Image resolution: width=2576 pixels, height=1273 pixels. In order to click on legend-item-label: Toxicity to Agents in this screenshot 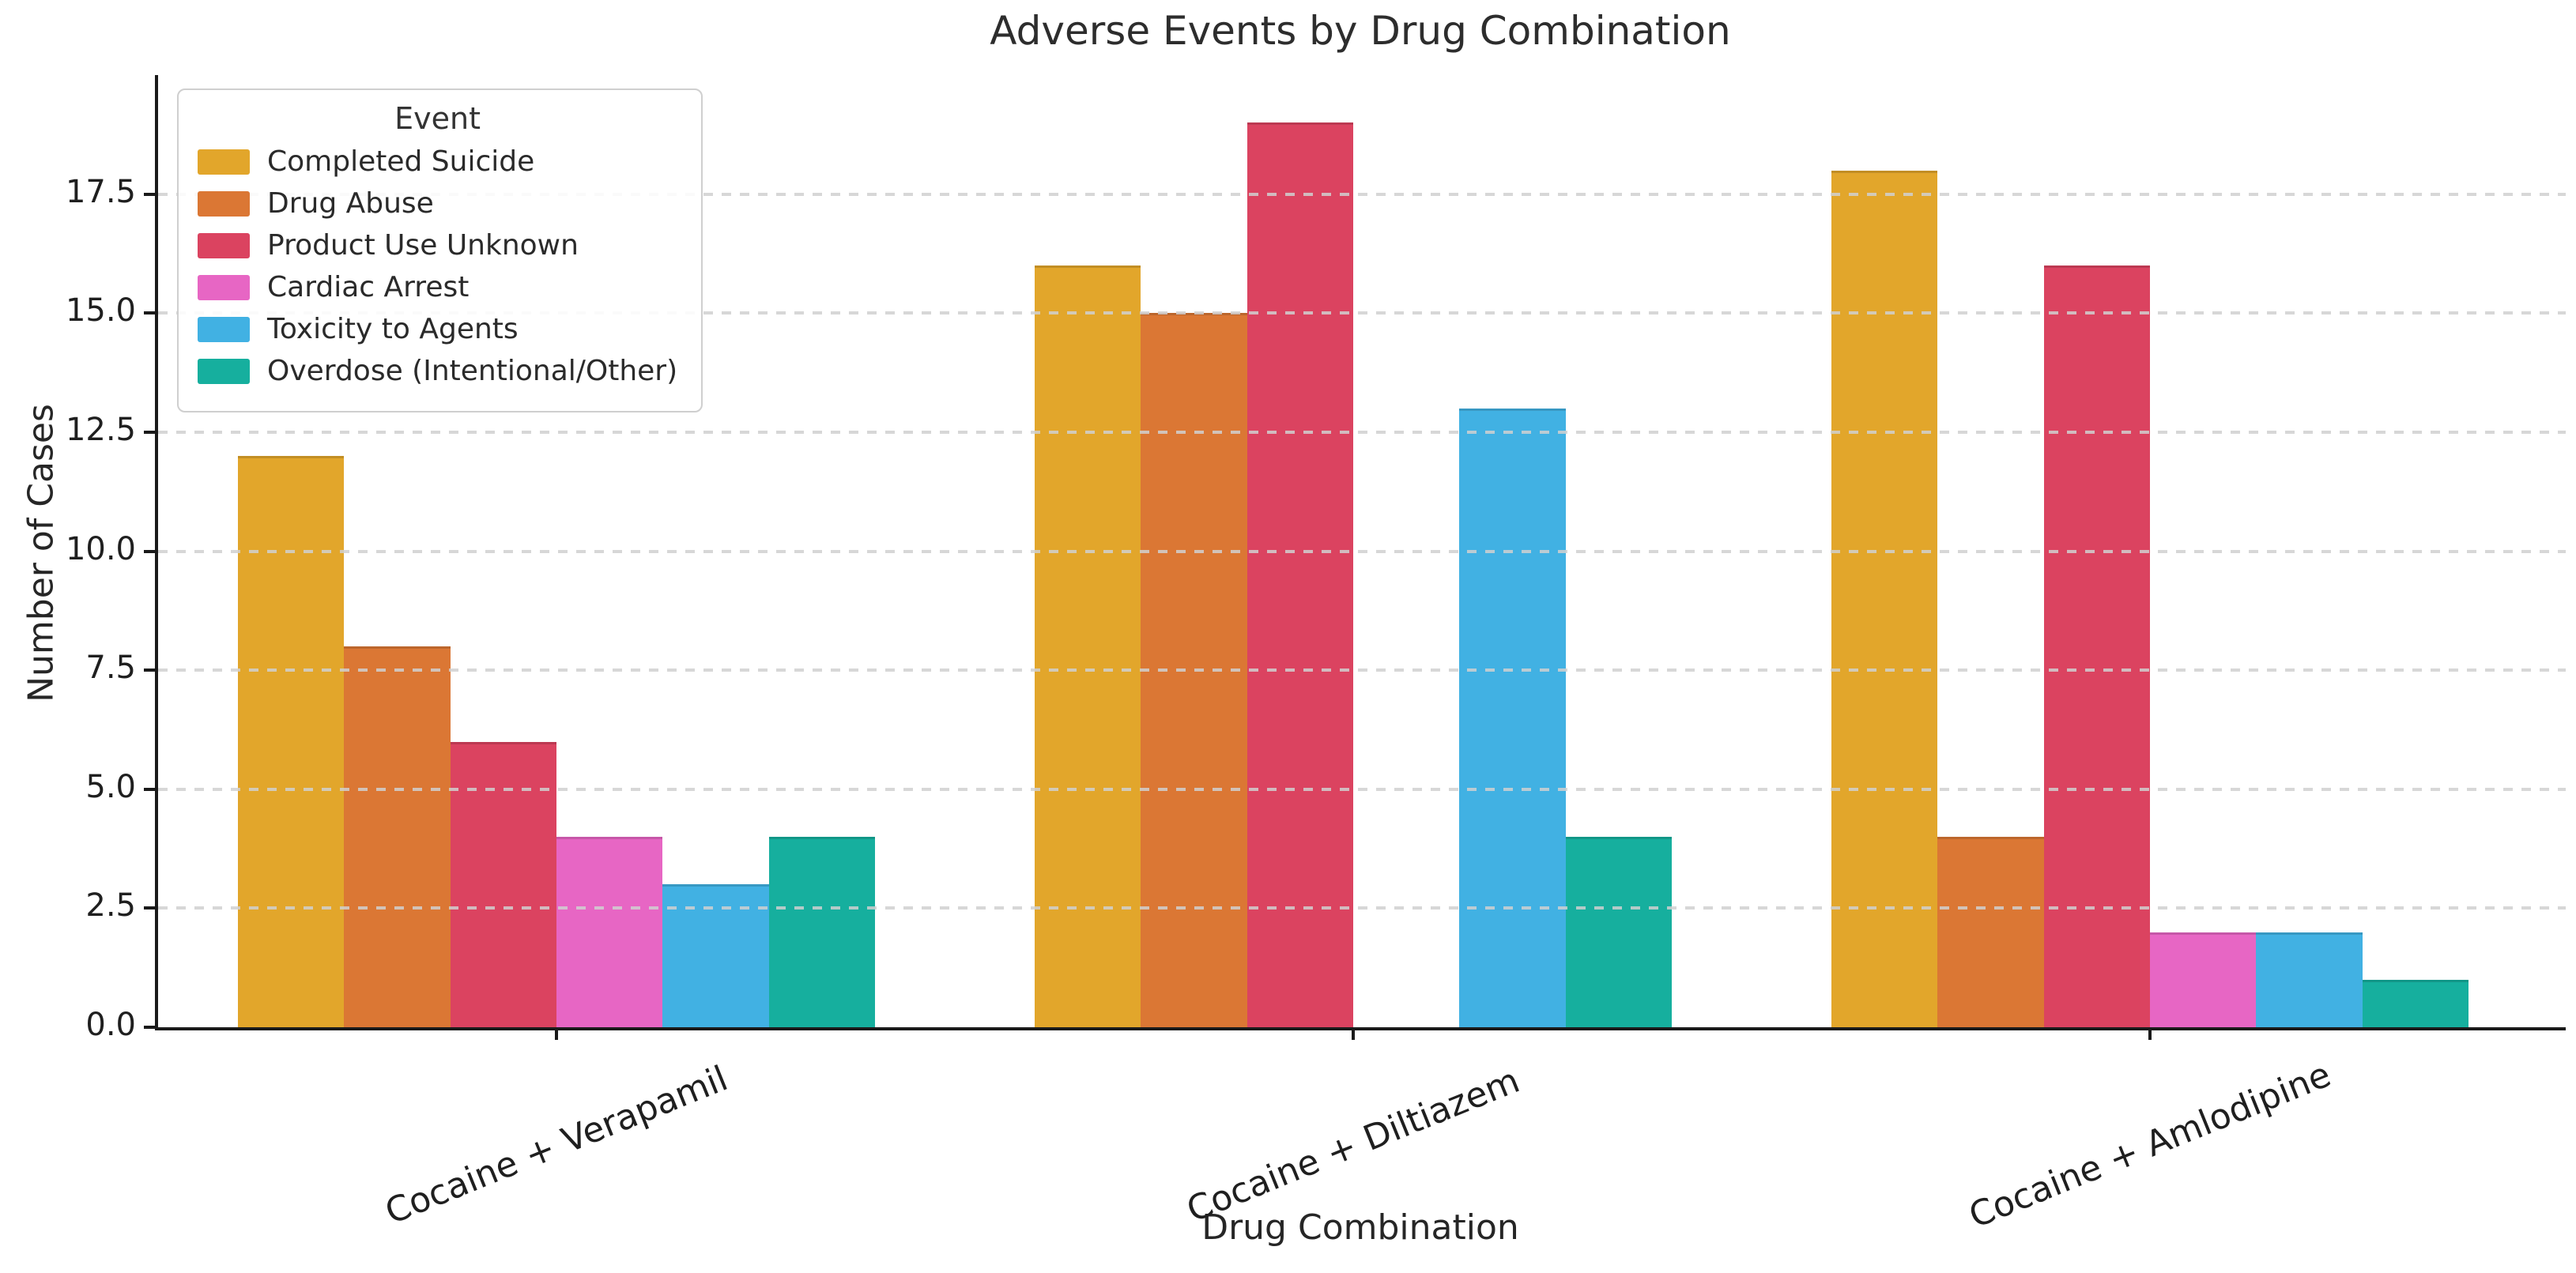, I will do `click(393, 329)`.